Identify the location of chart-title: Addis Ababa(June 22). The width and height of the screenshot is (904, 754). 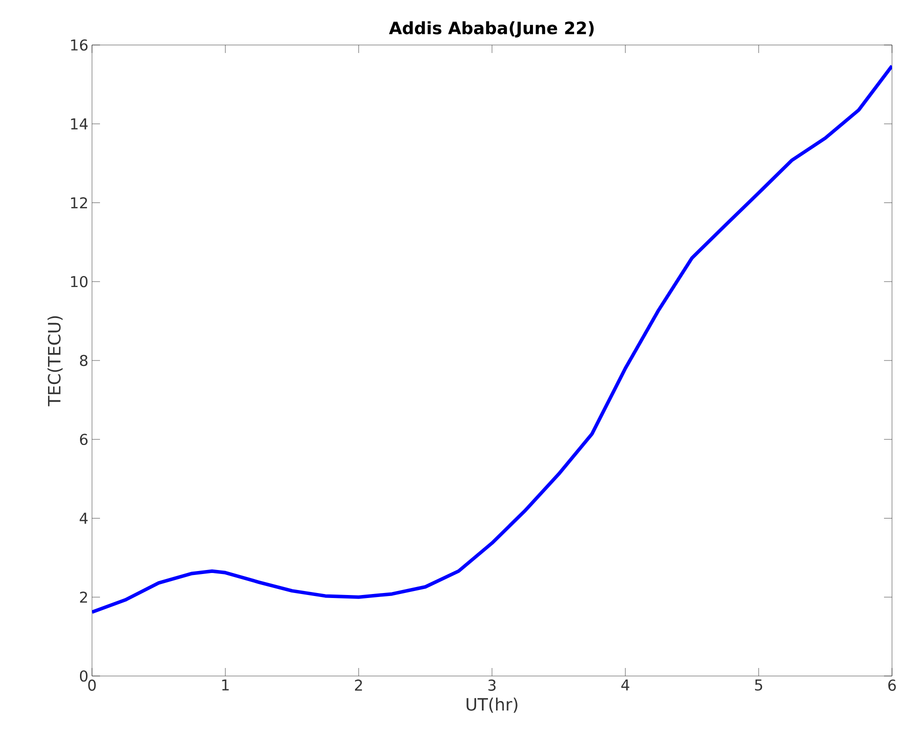
(491, 29).